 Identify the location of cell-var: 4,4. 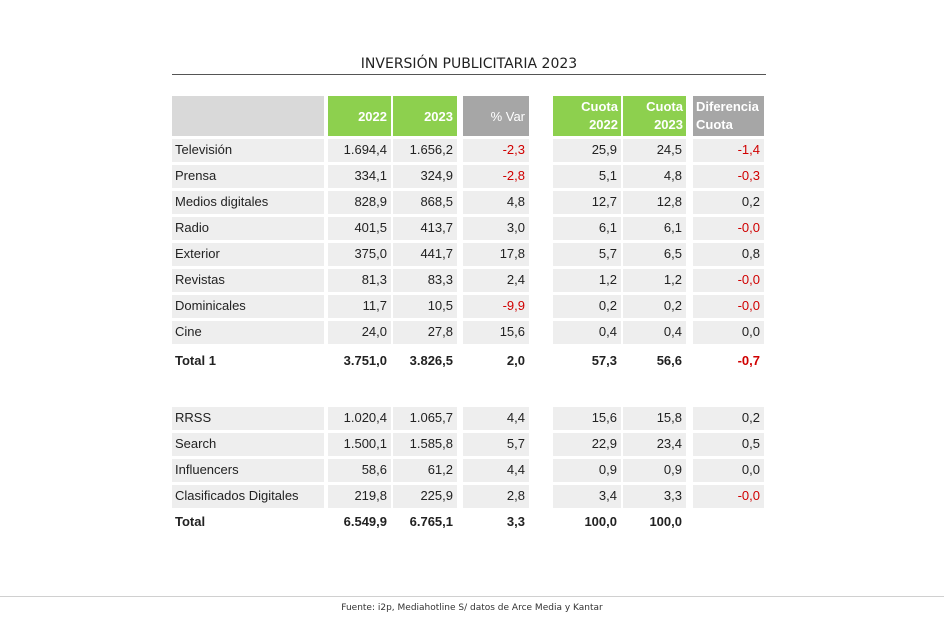
(496, 418).